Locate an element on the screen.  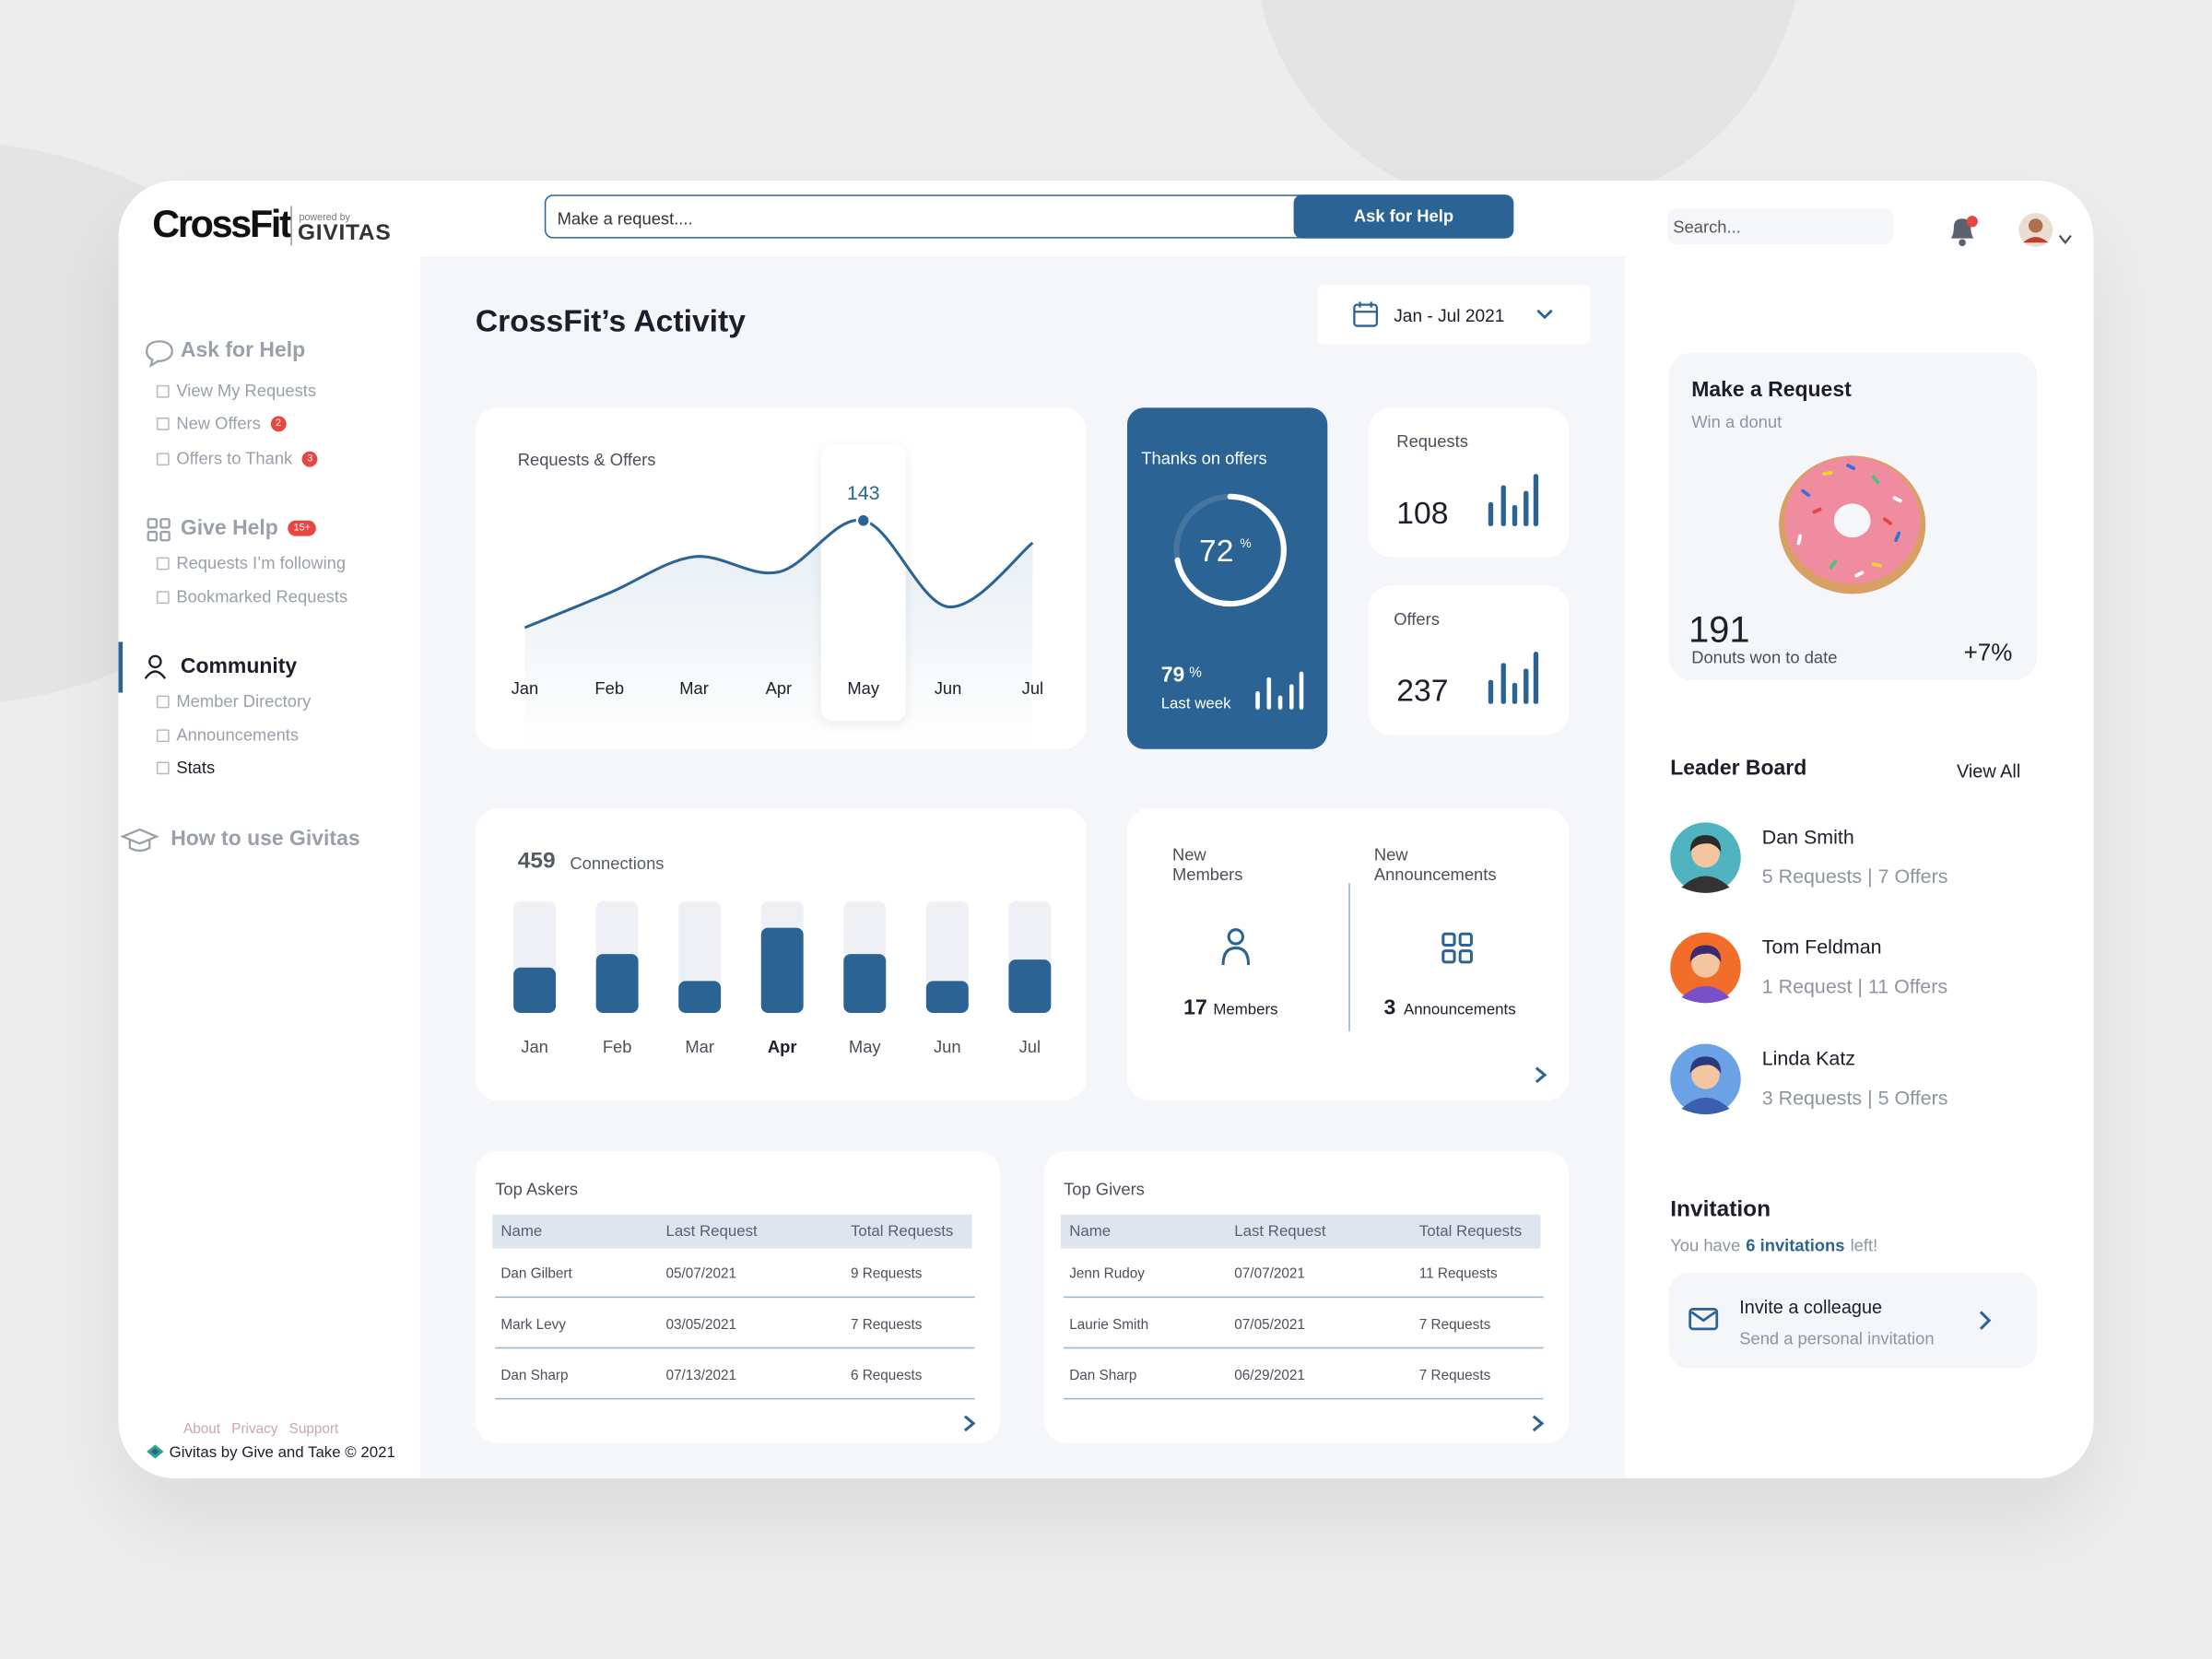
invite-card is located at coordinates (1853, 1320).